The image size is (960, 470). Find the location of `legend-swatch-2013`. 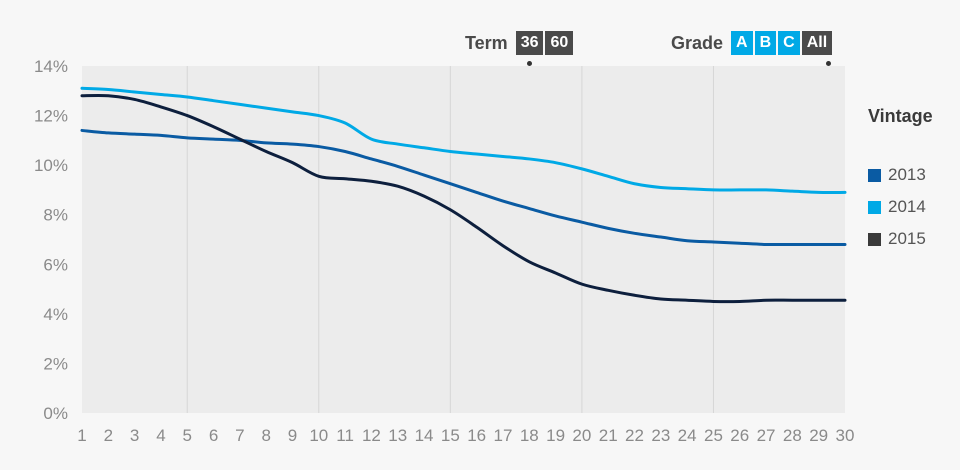

legend-swatch-2013 is located at coordinates (874, 175).